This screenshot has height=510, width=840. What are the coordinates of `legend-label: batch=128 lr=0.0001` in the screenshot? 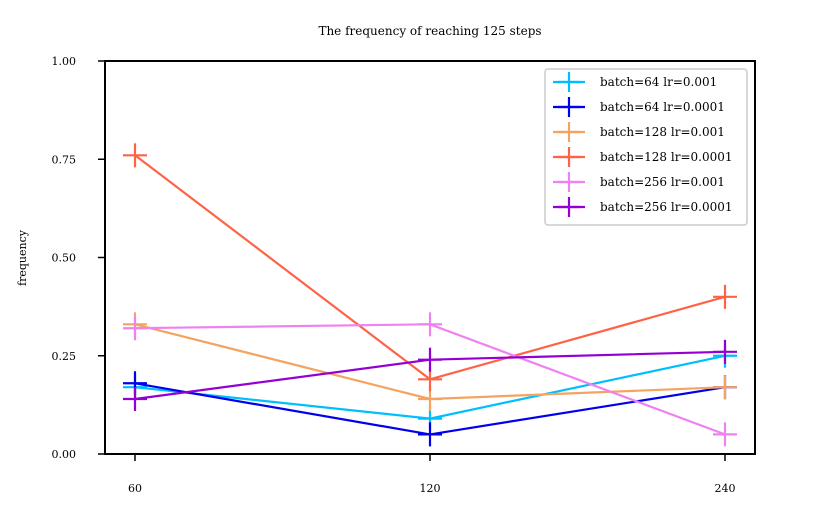 It's located at (666, 157).